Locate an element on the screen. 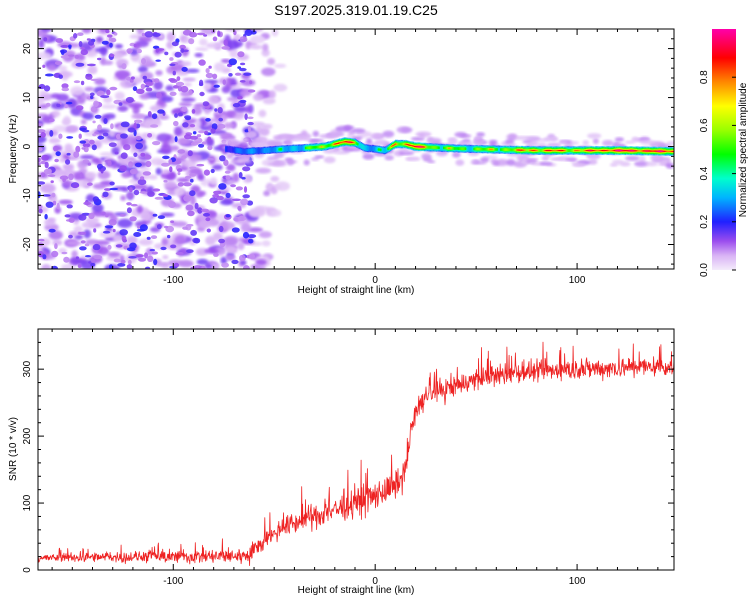  snr-y-tick-label: 100 is located at coordinates (27, 502).